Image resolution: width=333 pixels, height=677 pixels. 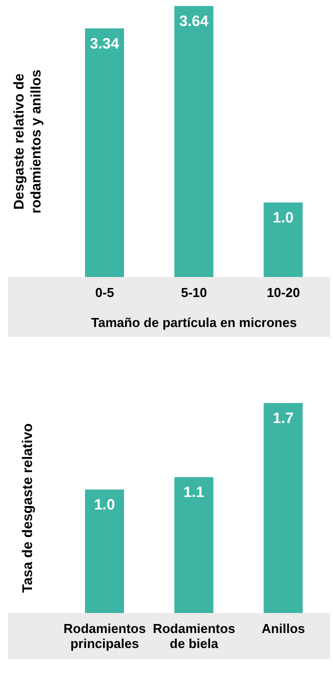 I want to click on data-label: 3.34, so click(x=105, y=43).